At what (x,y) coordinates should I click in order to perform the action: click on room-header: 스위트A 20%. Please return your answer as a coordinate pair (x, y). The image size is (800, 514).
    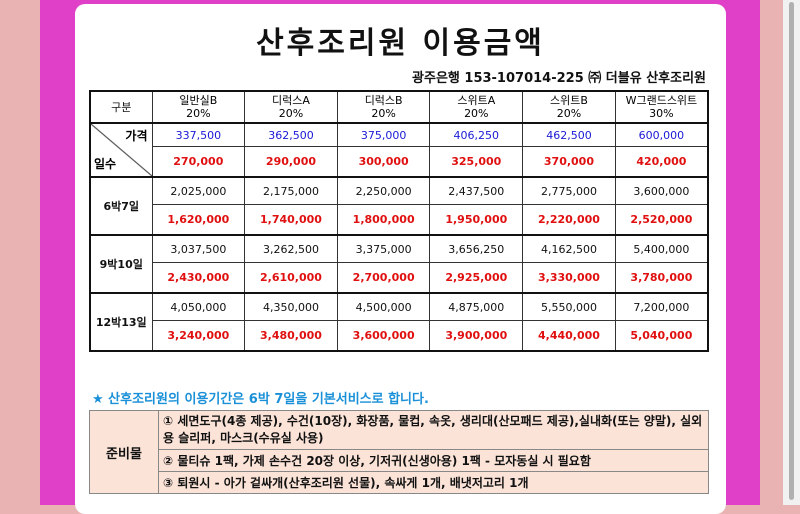
    Looking at the image, I should click on (476, 107).